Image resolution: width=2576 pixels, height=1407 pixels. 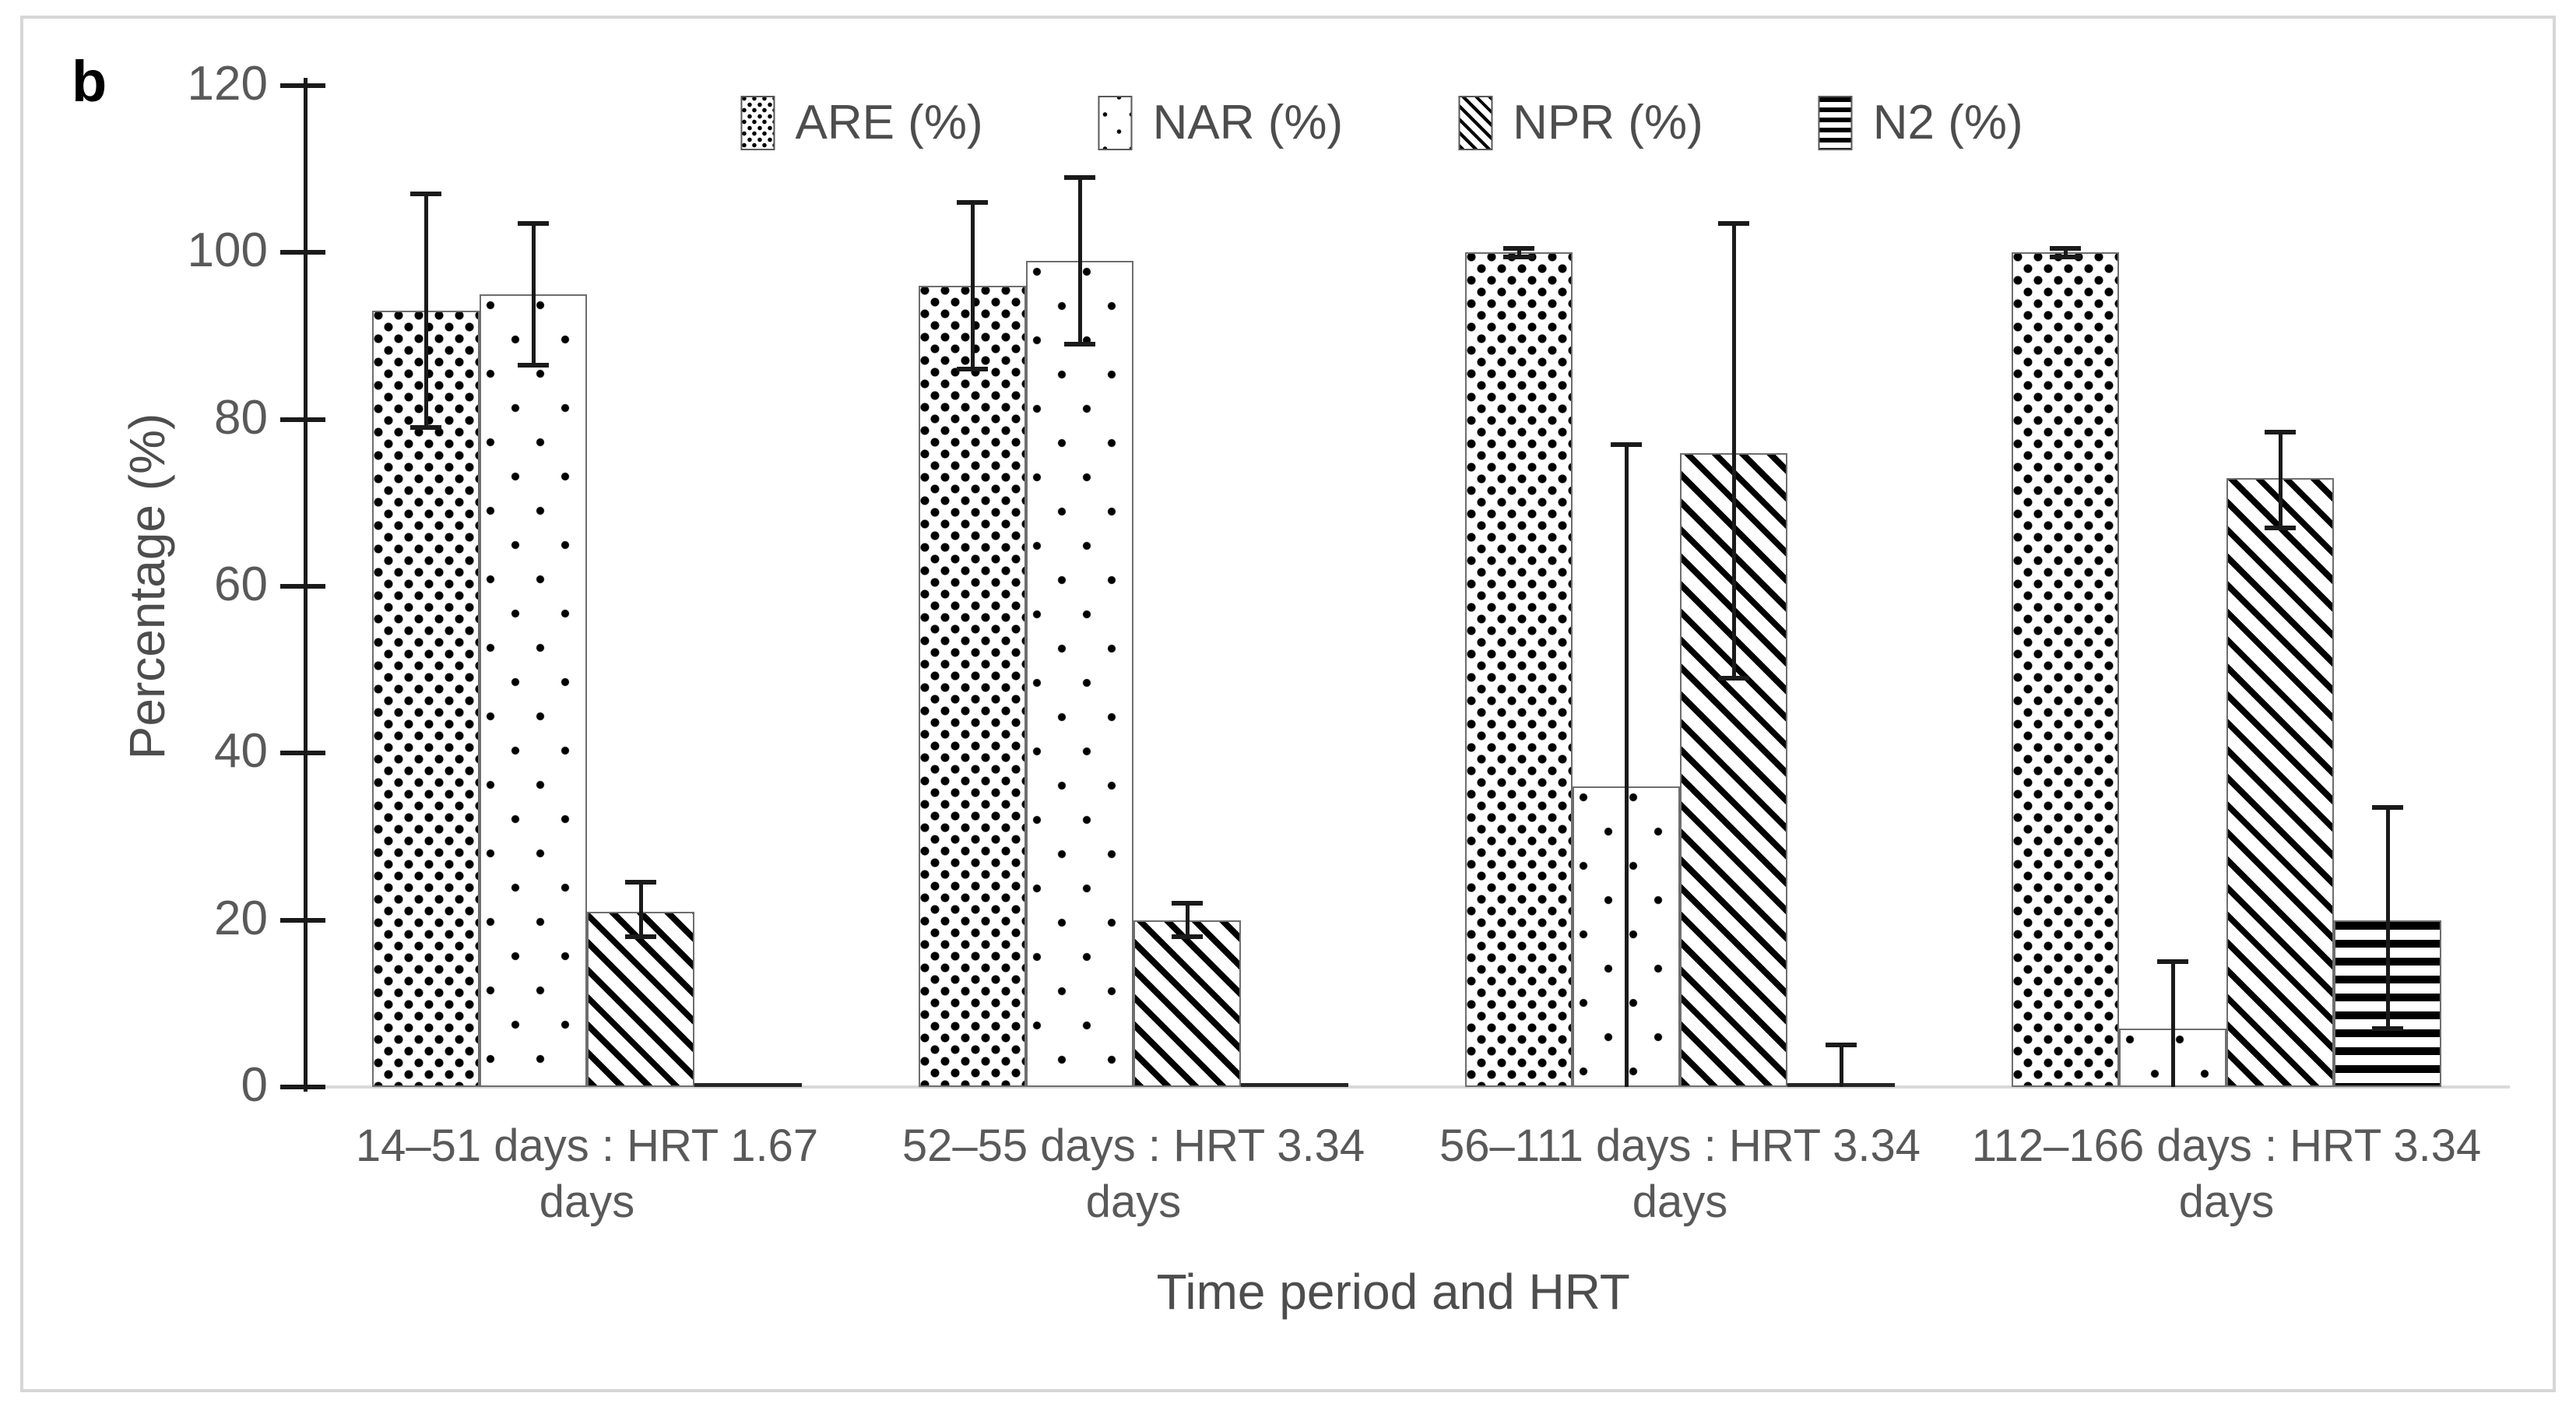 I want to click on category-label-2: 52–55 days : HRT 3.34 days, so click(x=1133, y=1173).